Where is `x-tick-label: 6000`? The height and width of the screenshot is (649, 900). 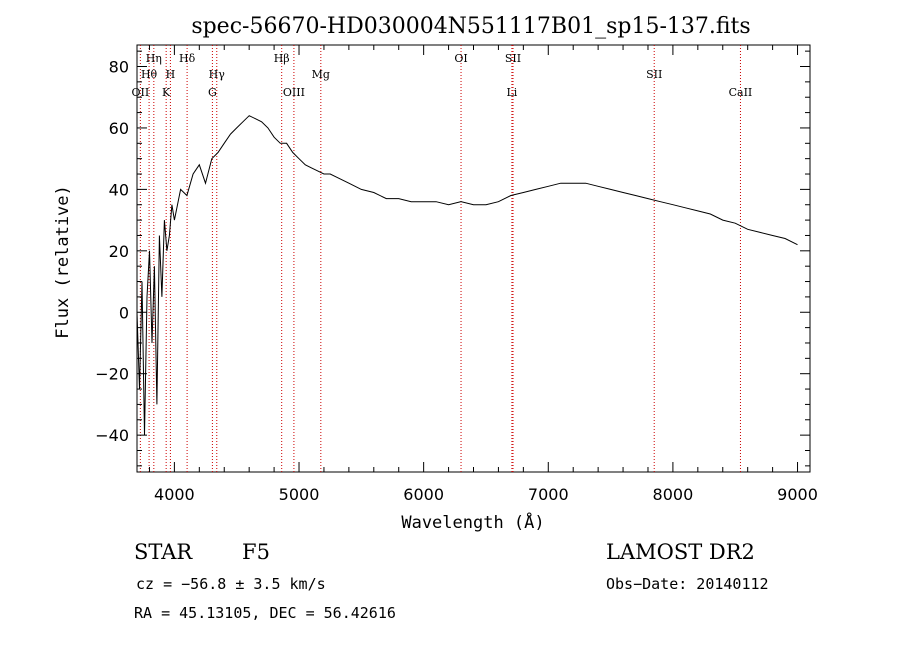 x-tick-label: 6000 is located at coordinates (423, 494).